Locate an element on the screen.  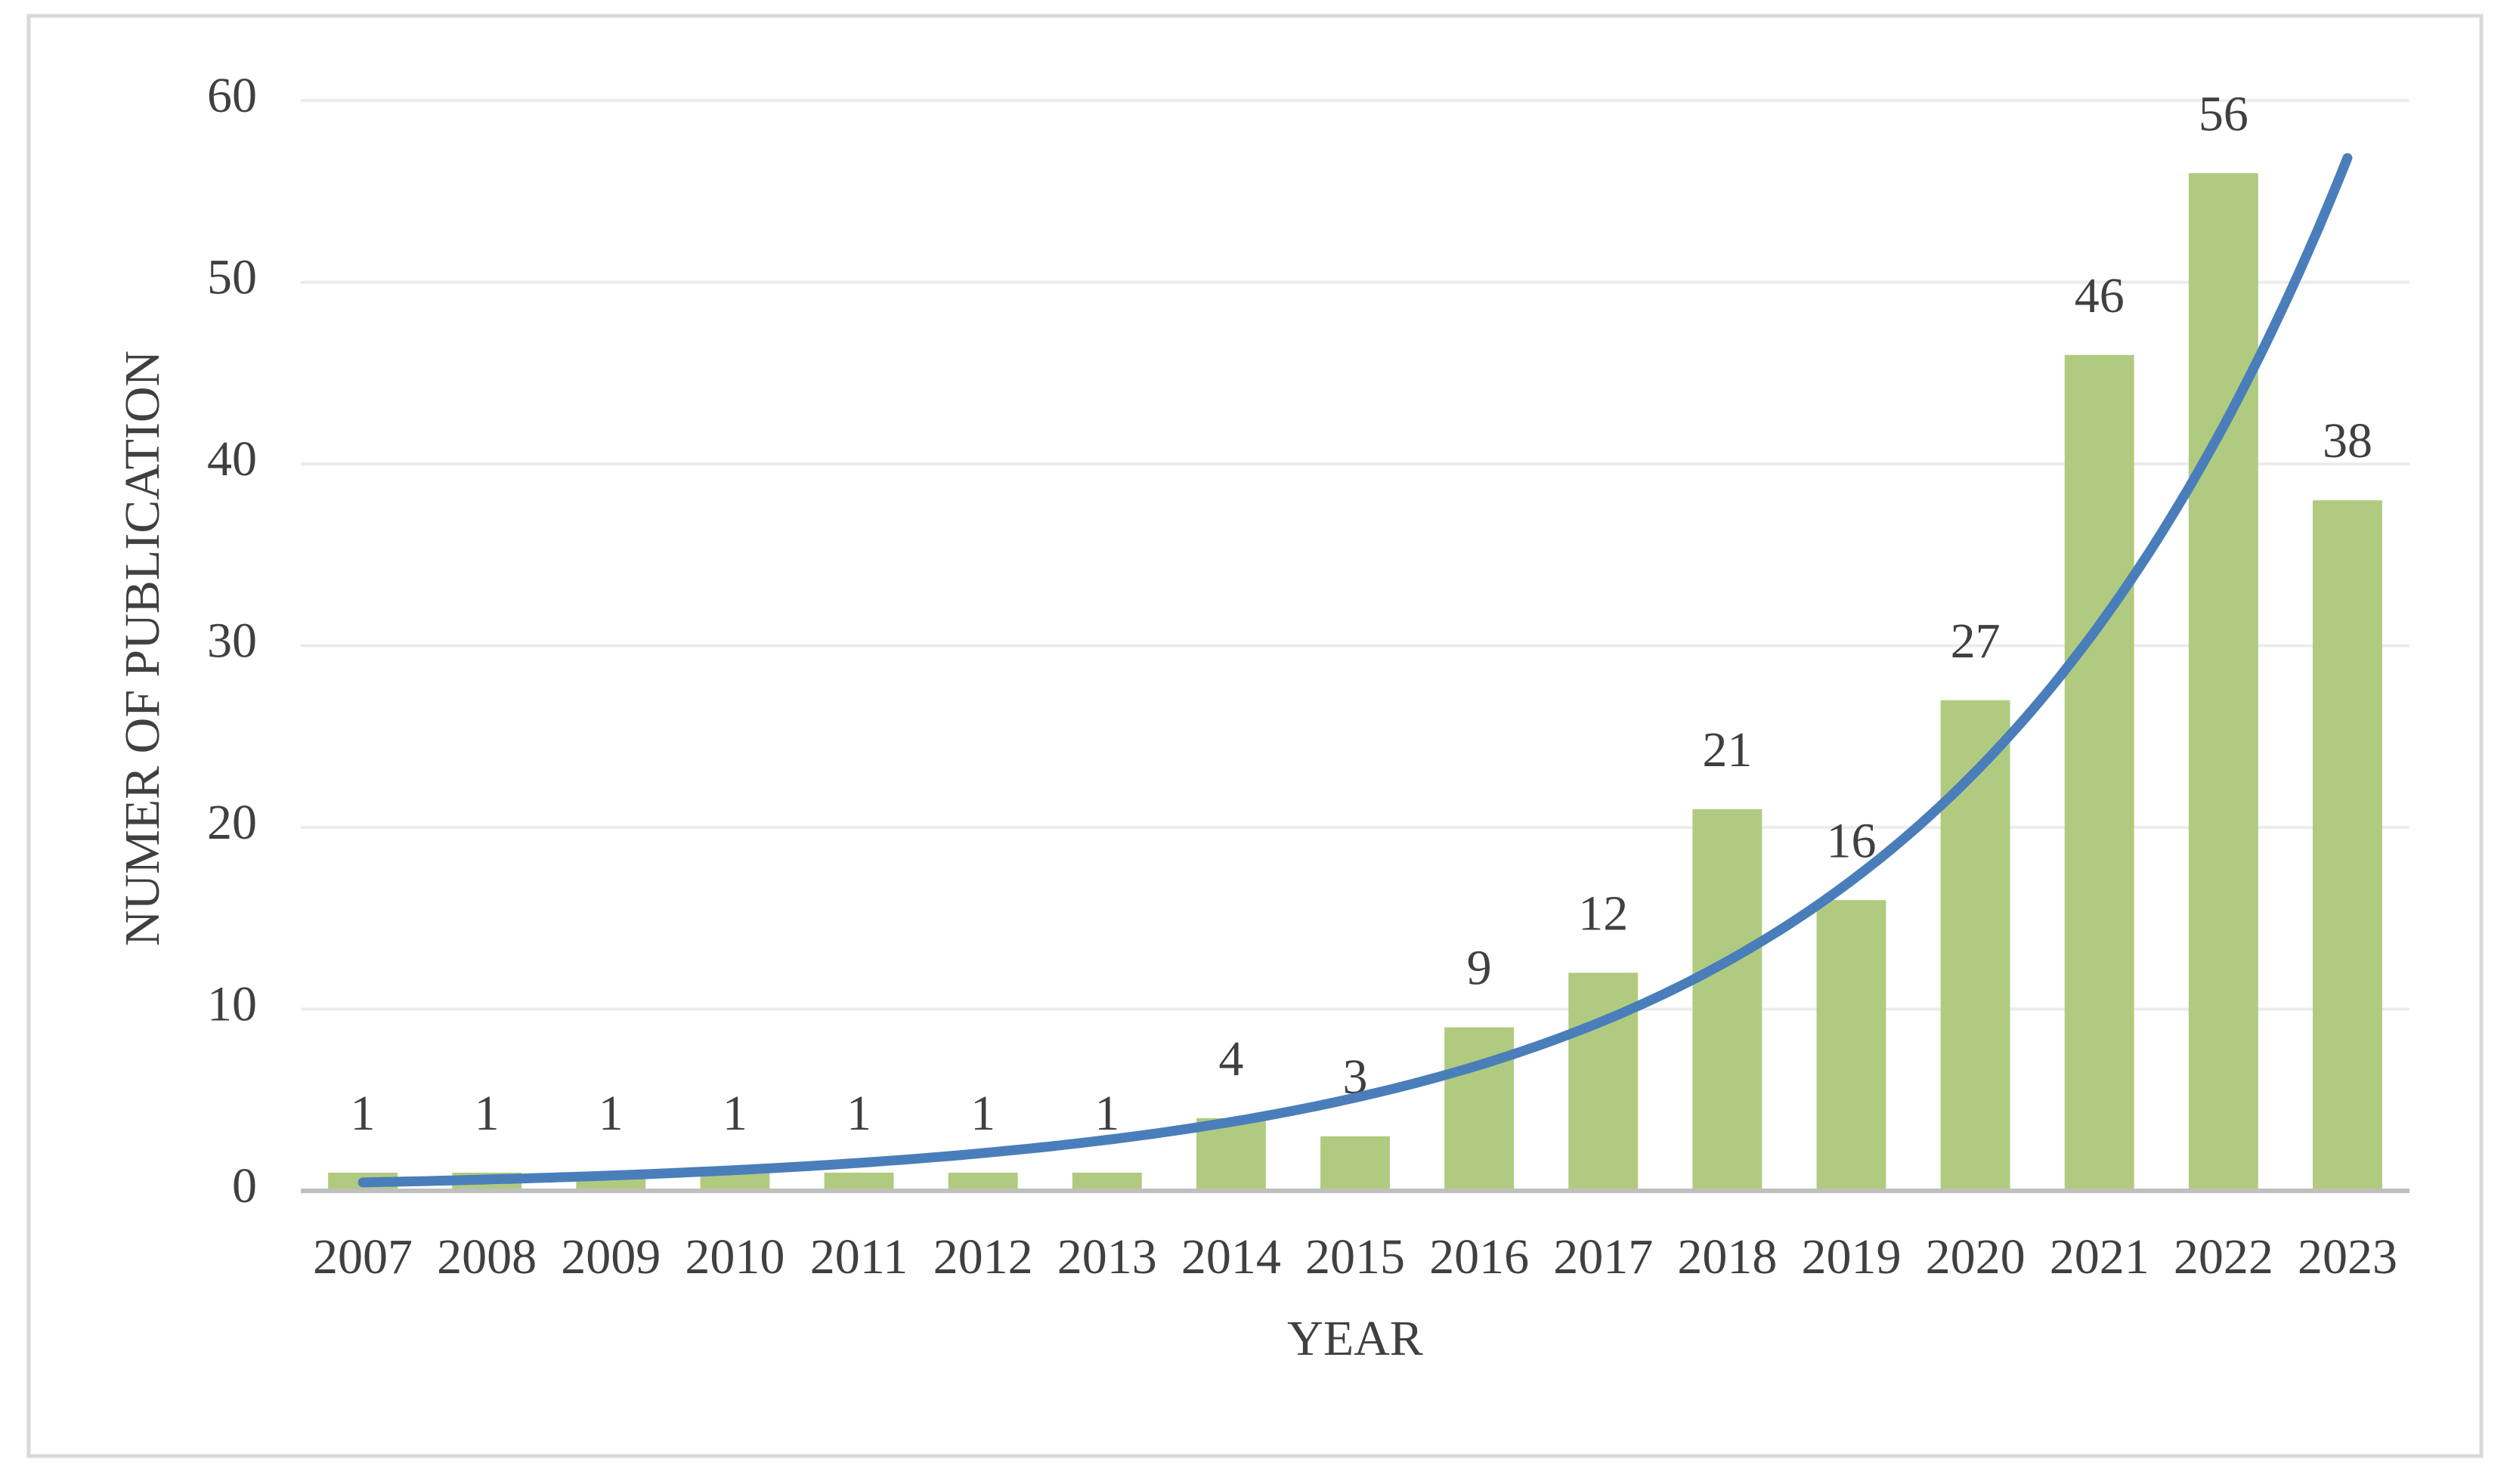
x-tick-label: 2022 is located at coordinates (2223, 1257).